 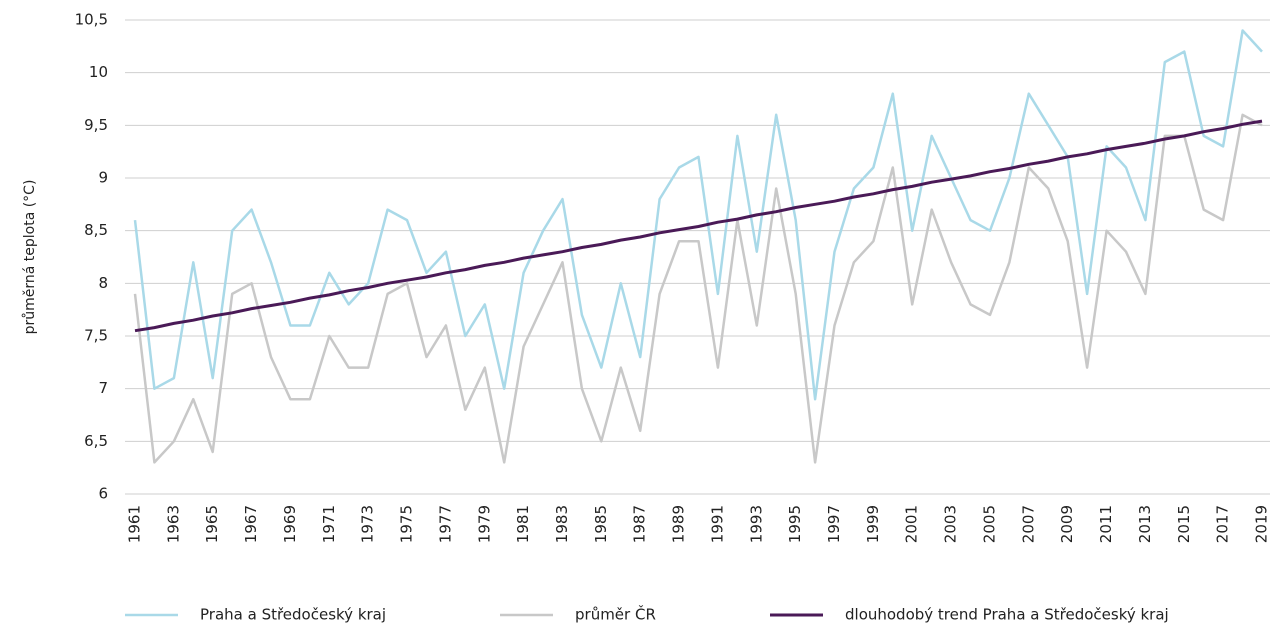 What do you see at coordinates (135, 524) in the screenshot?
I see `x-tick-label: 1961` at bounding box center [135, 524].